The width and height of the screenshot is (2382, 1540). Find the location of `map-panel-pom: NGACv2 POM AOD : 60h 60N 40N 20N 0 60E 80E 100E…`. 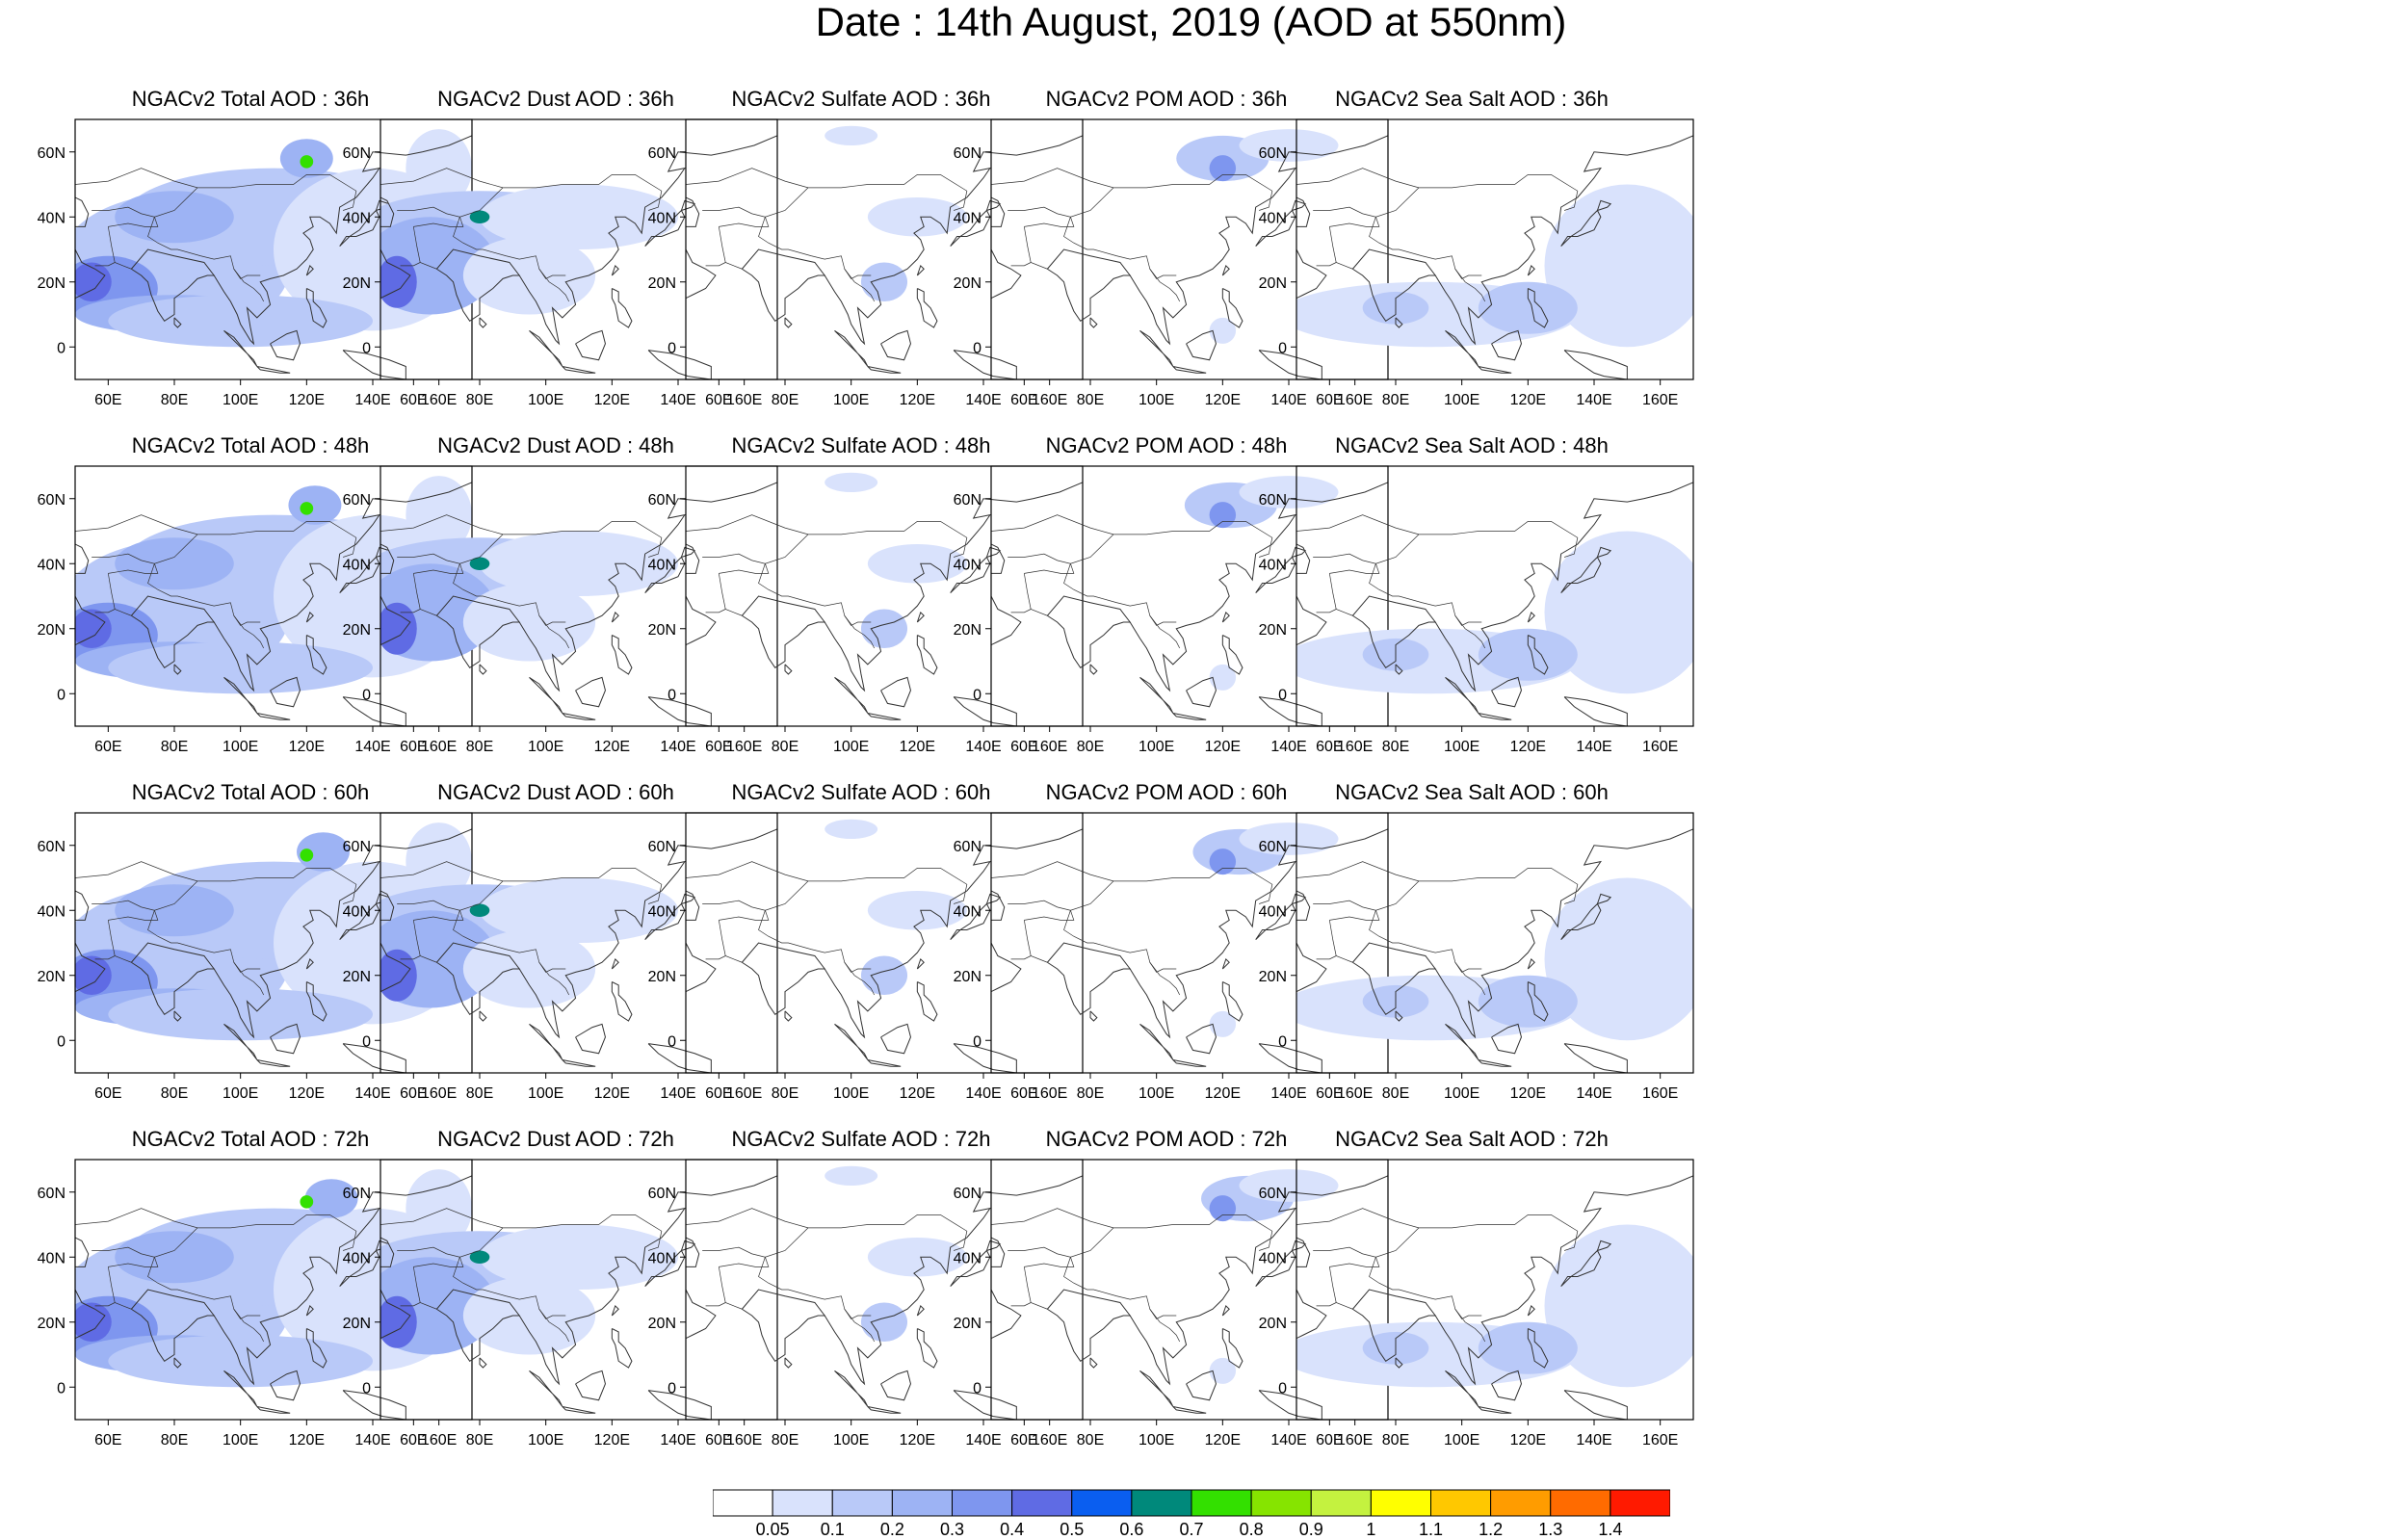

map-panel-pom: NGACv2 POM AOD : 60h 60N 40N 20N 0 60E 80E 100E… is located at coordinates (1167, 944).